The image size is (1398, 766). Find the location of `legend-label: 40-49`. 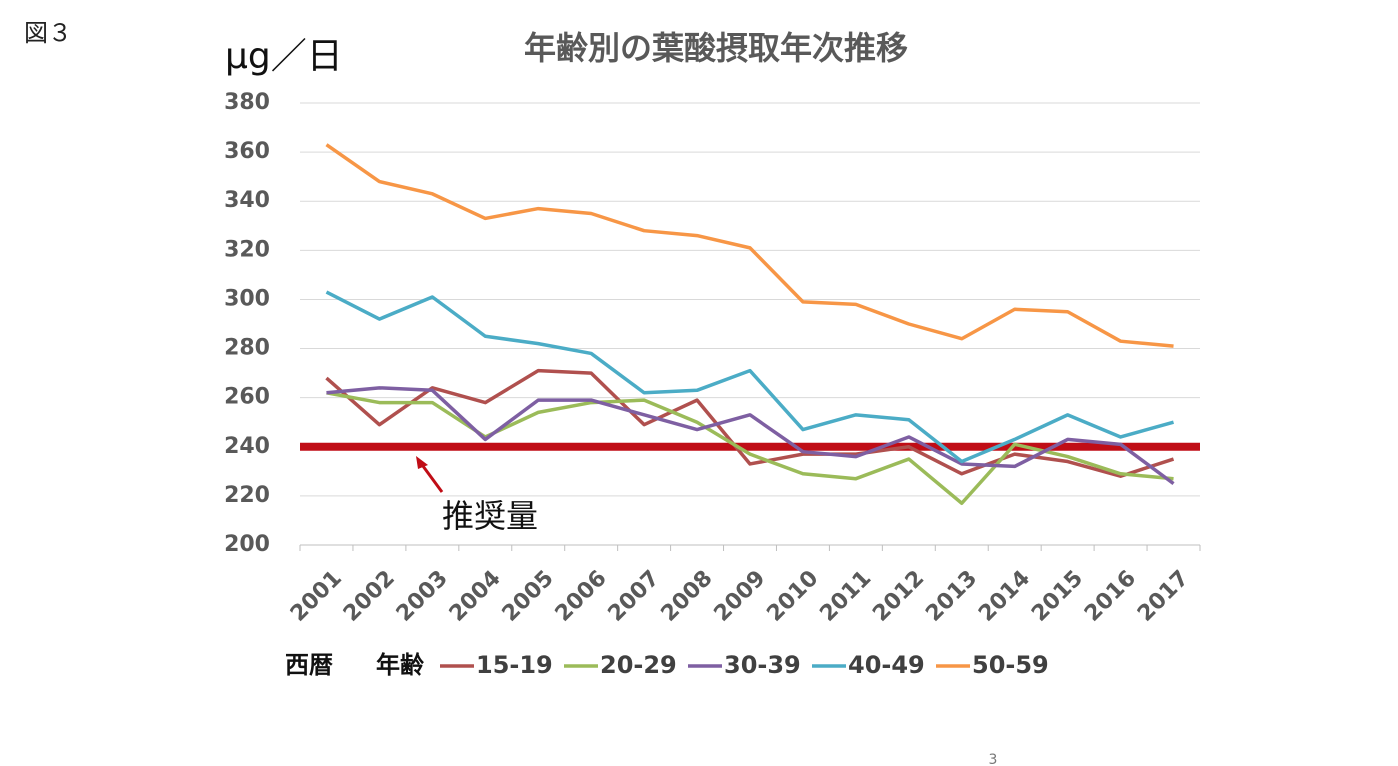

legend-label: 40-49 is located at coordinates (886, 665).